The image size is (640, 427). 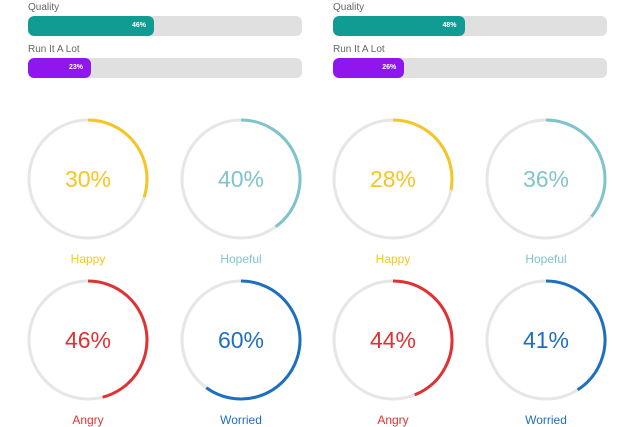 What do you see at coordinates (389, 67) in the screenshot?
I see `progress-percent: 26%` at bounding box center [389, 67].